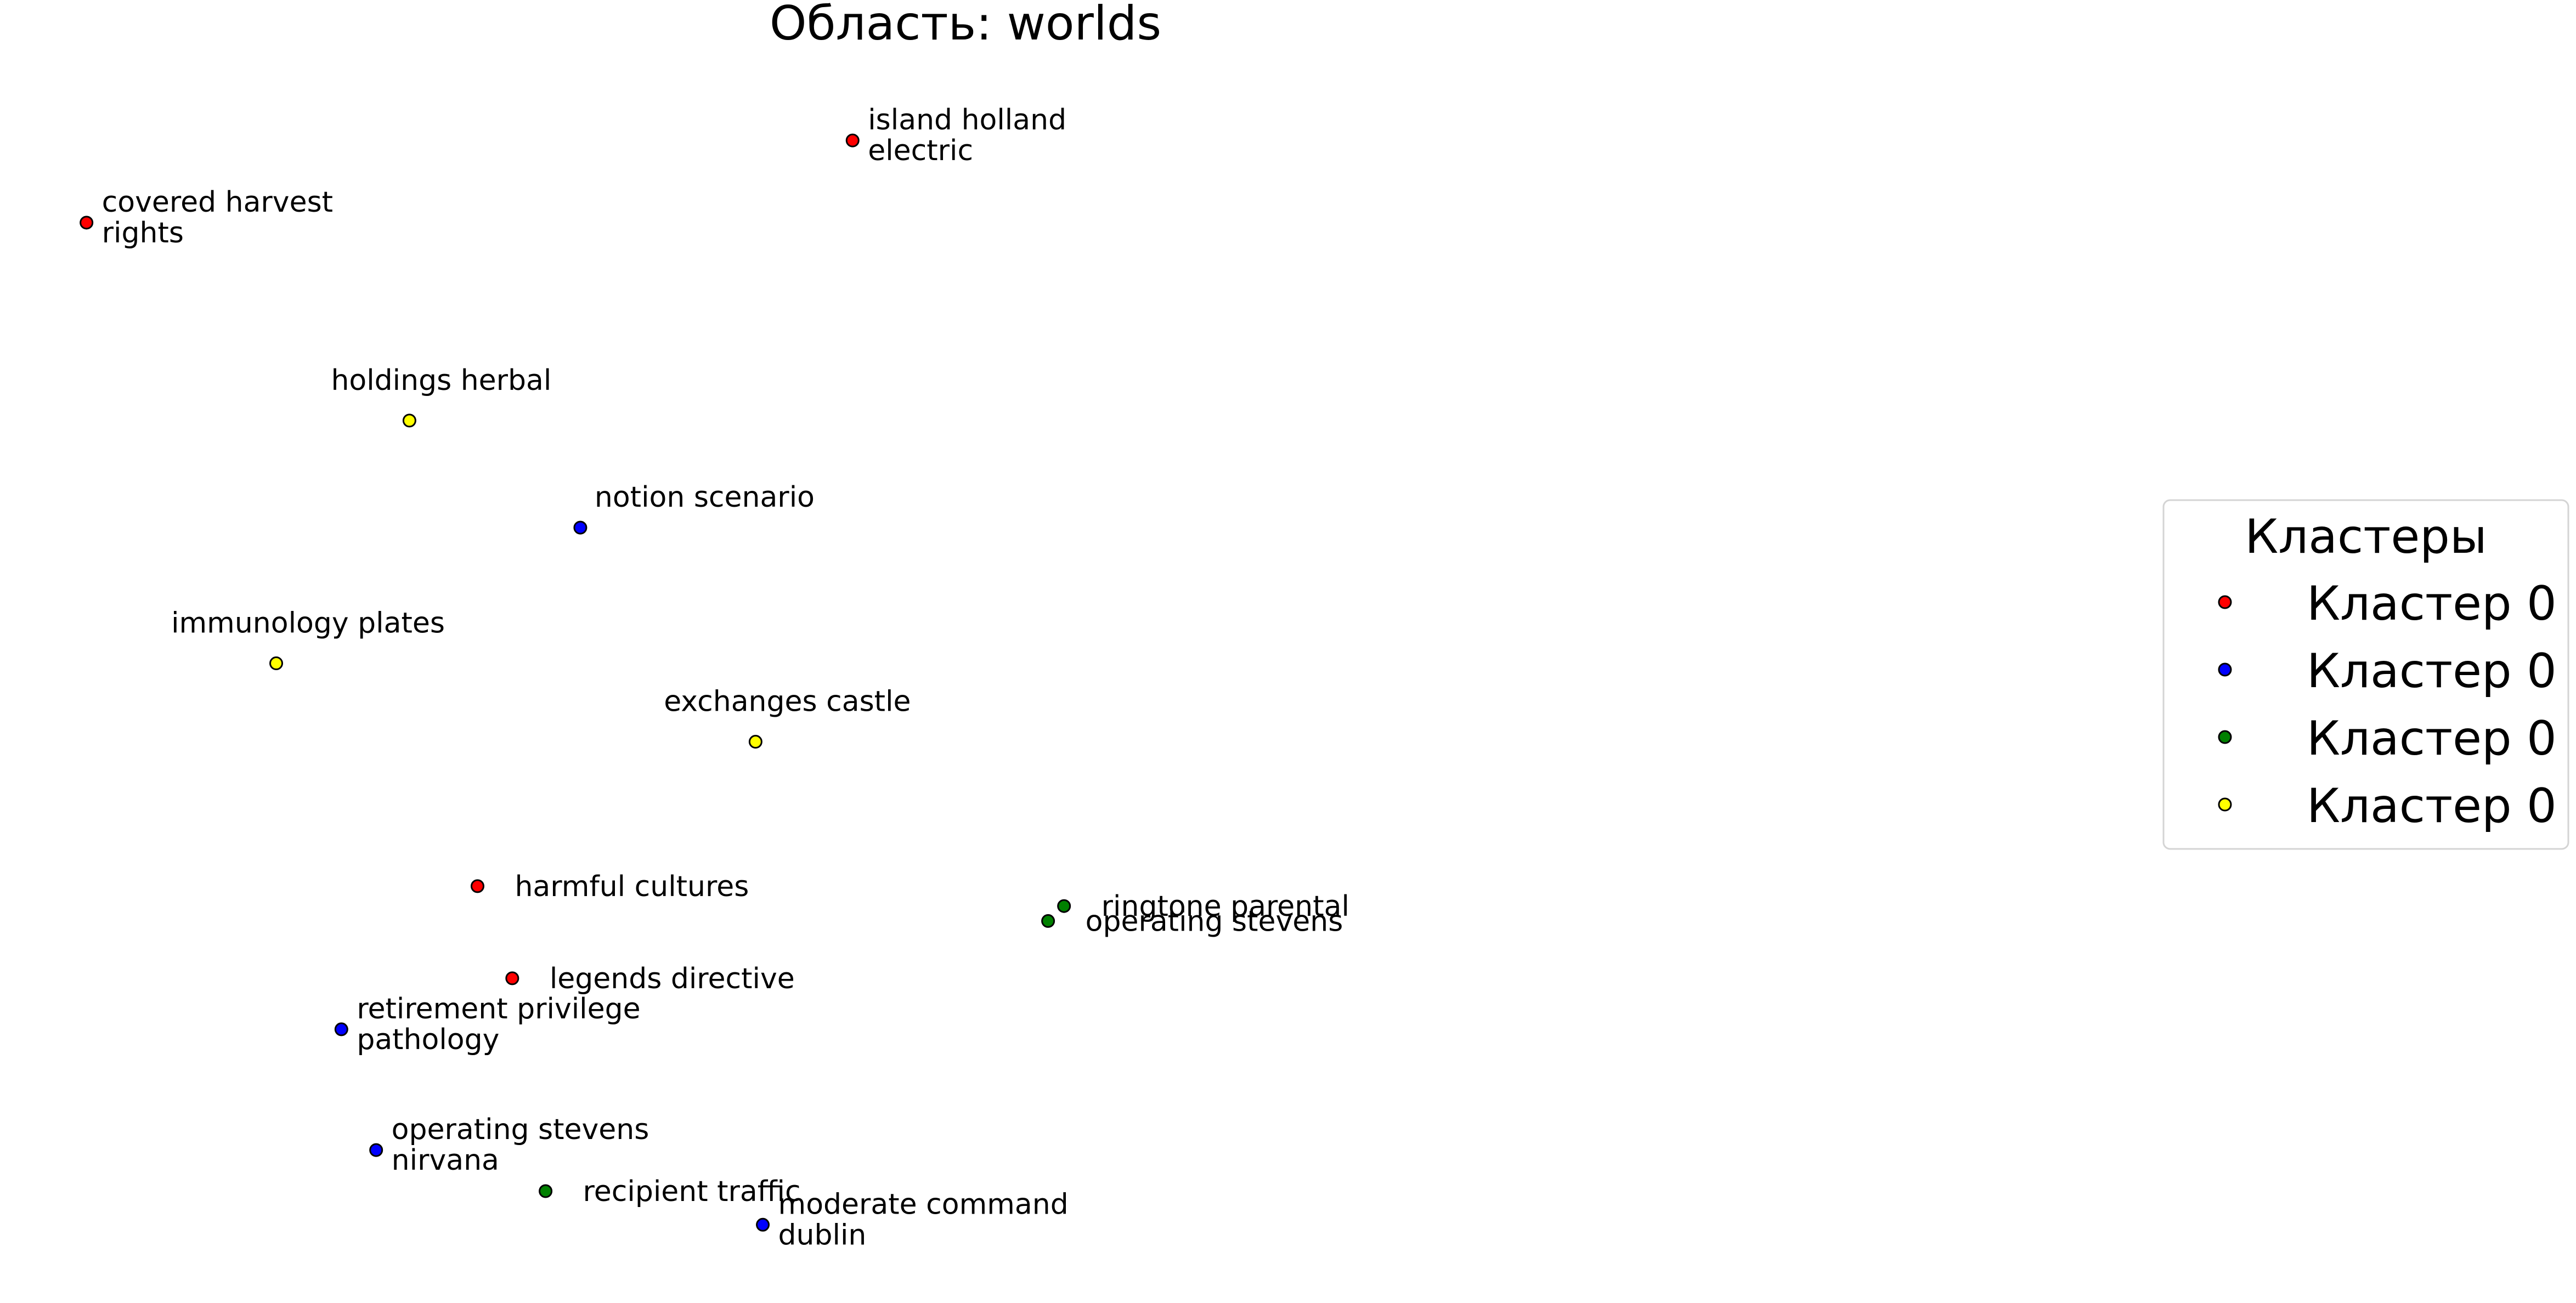 The image size is (2576, 1303). I want to click on data-point-group: operating stevens nirvana, so click(509, 1145).